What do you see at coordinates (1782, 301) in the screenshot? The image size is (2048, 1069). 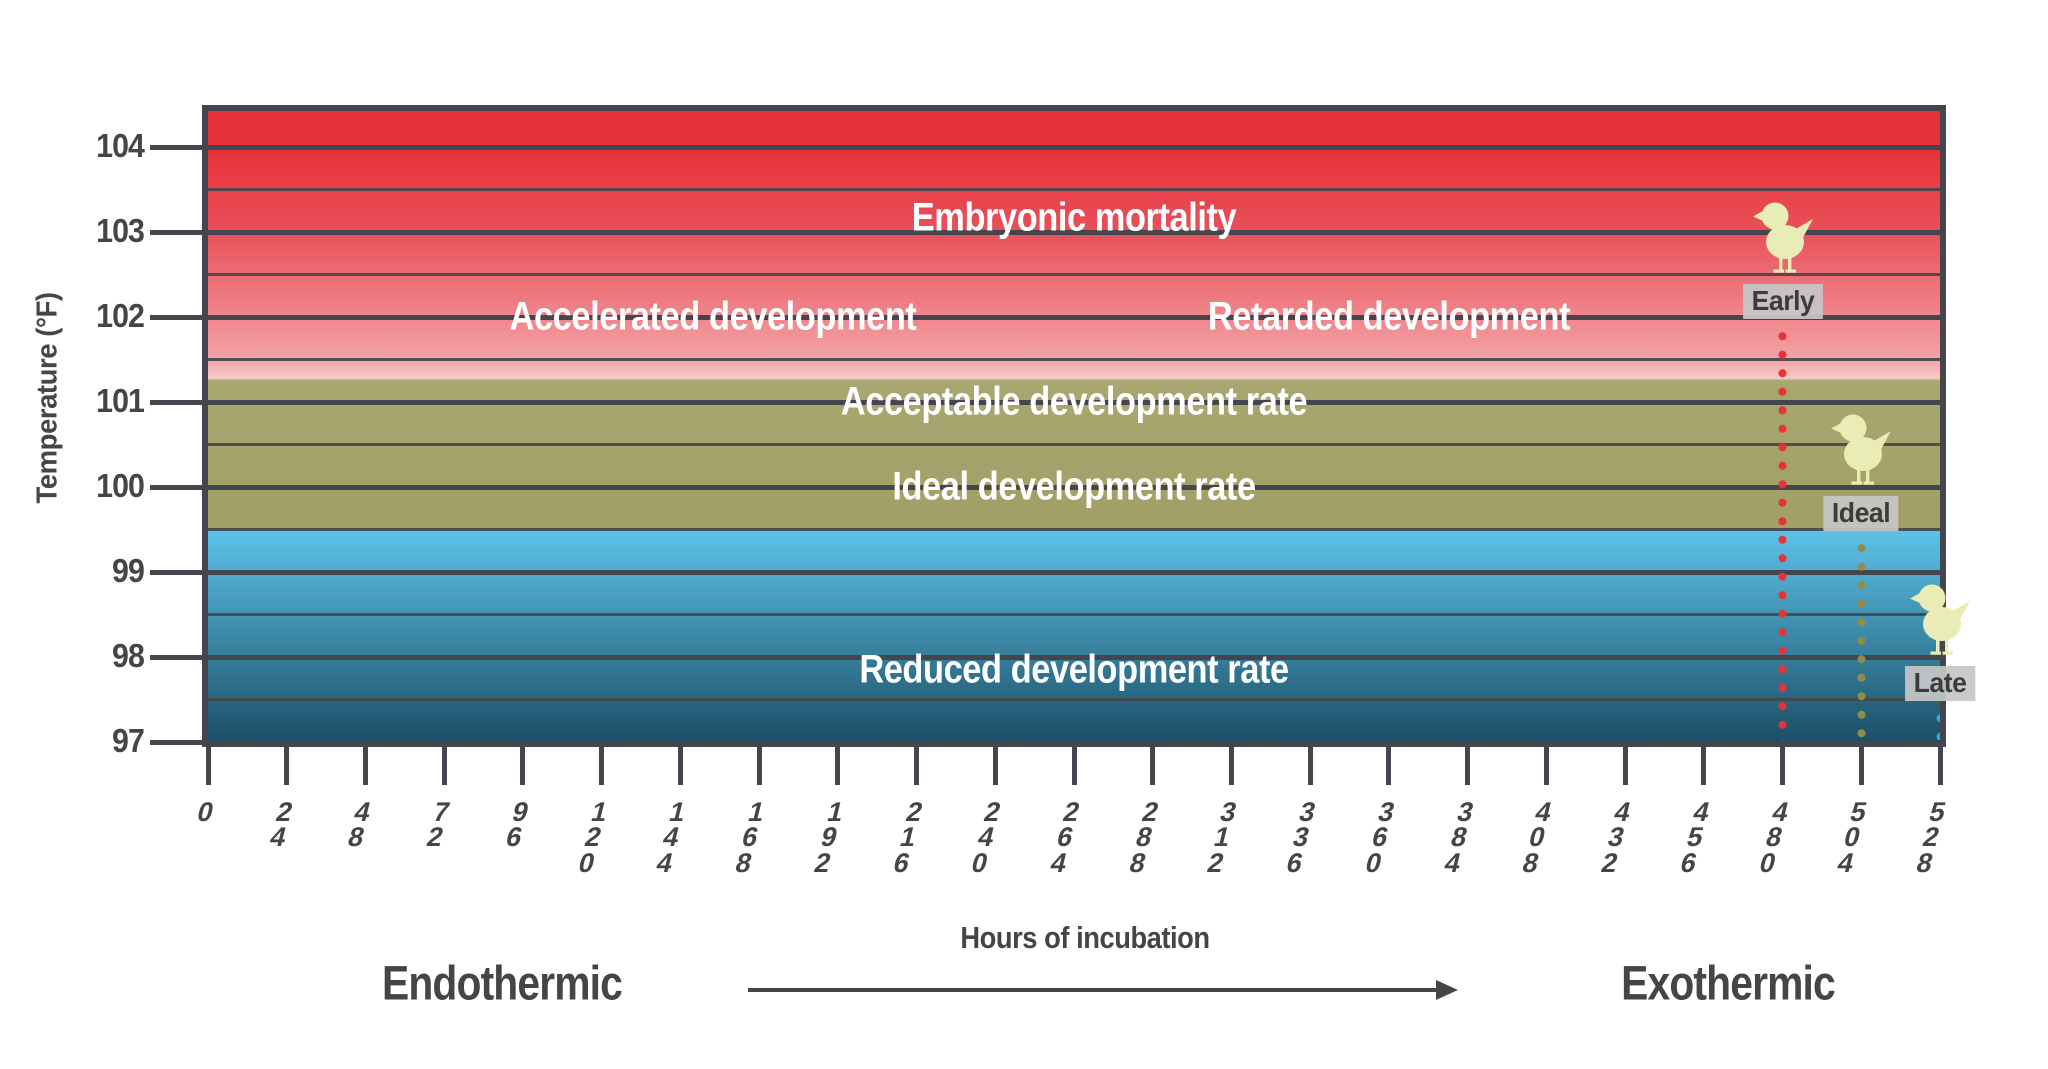 I see `hatch-label-early: Early` at bounding box center [1782, 301].